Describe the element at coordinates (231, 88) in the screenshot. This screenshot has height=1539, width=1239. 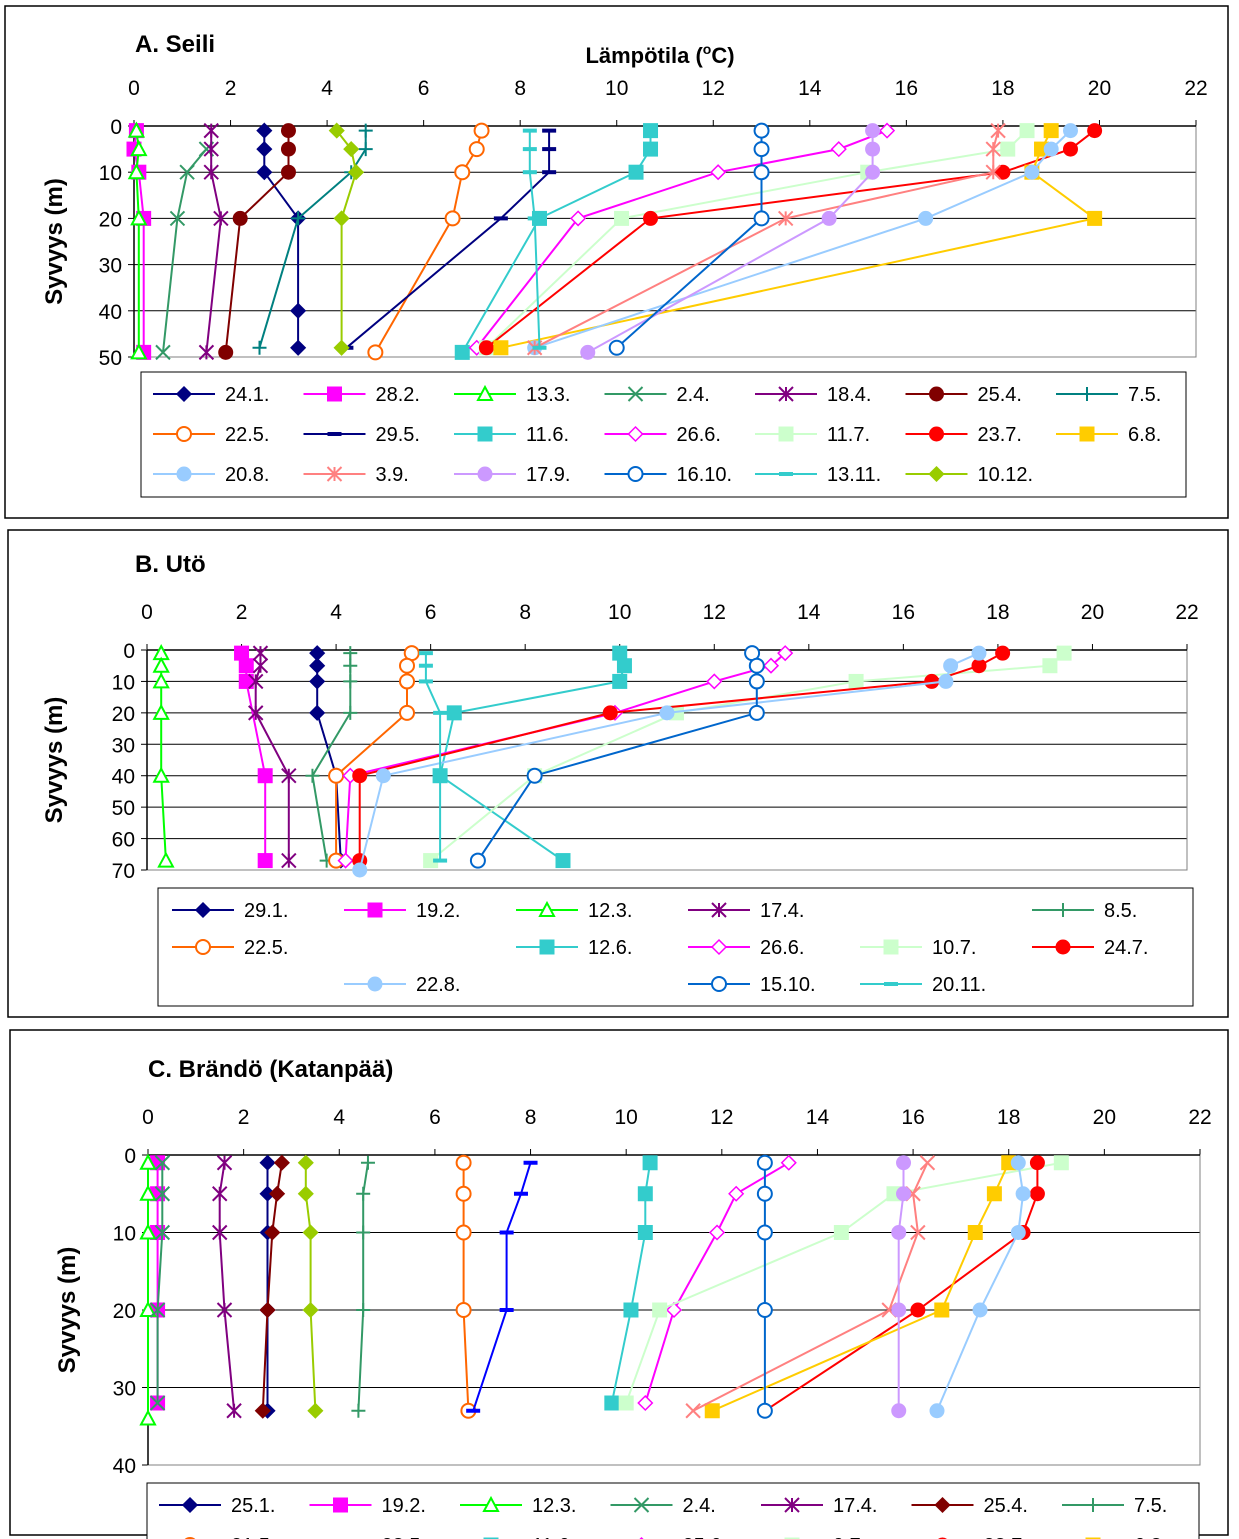
I see `x-tick-label: 2` at that location.